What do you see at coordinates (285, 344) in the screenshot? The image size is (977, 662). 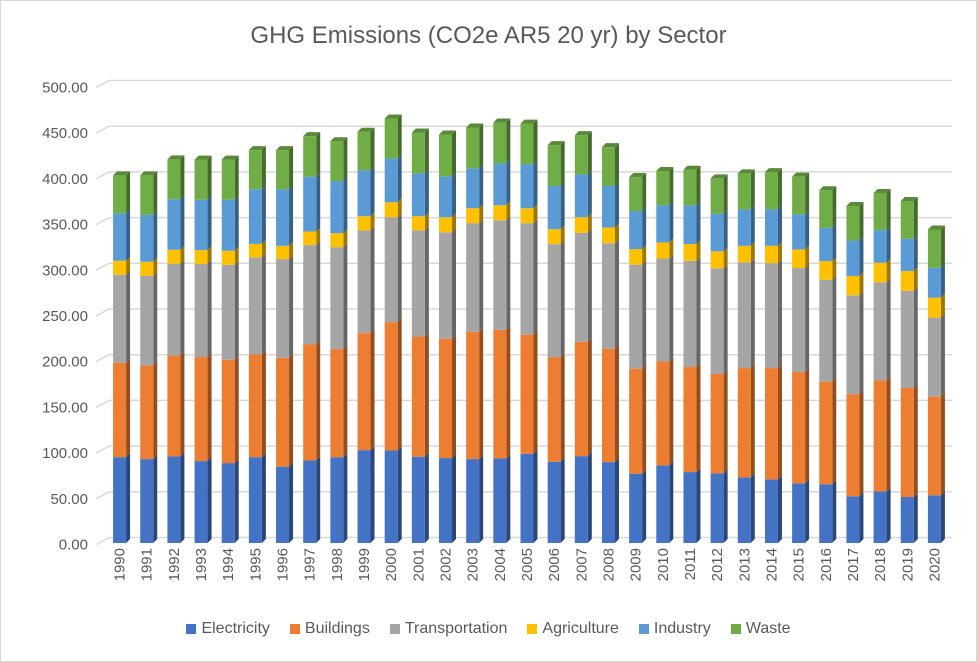 I see `bar-stack-1996` at bounding box center [285, 344].